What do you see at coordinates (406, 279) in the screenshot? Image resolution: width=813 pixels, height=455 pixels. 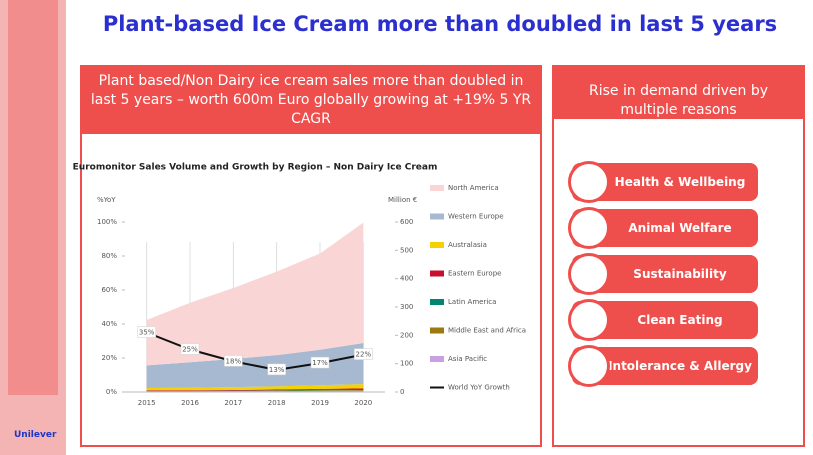 I see `y2-tick-label: 400` at bounding box center [406, 279].